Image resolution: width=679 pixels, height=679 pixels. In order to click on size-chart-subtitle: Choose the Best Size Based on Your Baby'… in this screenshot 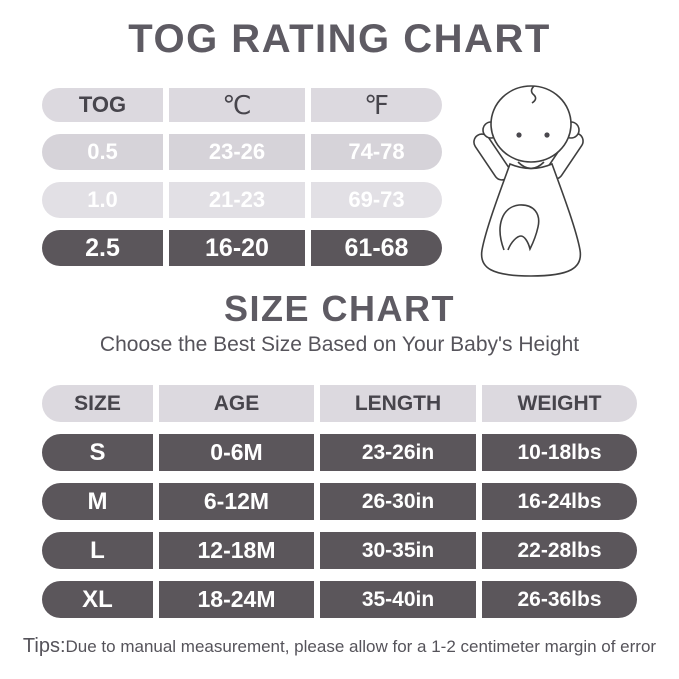, I will do `click(339, 344)`.